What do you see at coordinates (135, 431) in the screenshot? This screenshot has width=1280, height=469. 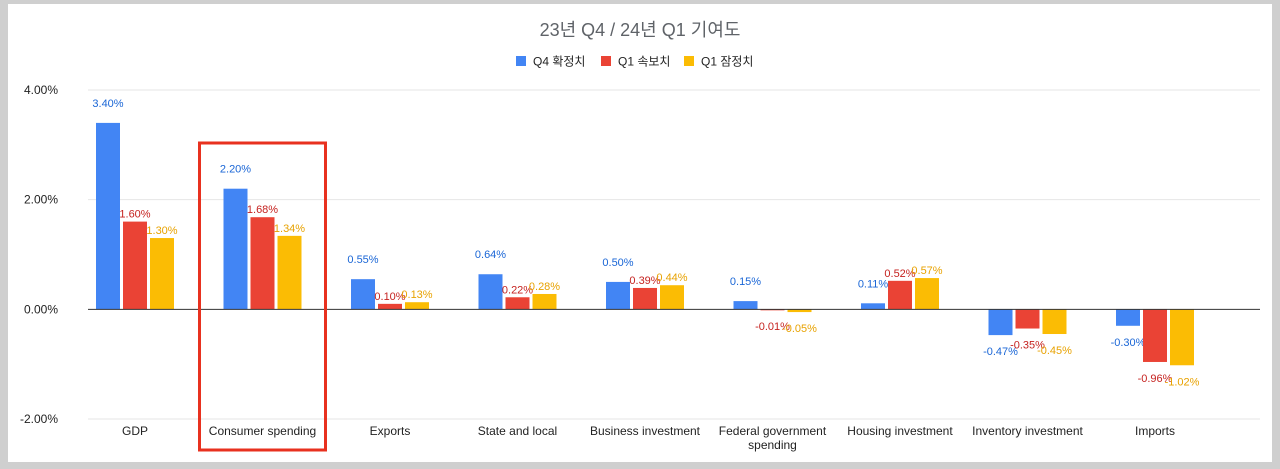 I see `x-tick-label: GDP` at bounding box center [135, 431].